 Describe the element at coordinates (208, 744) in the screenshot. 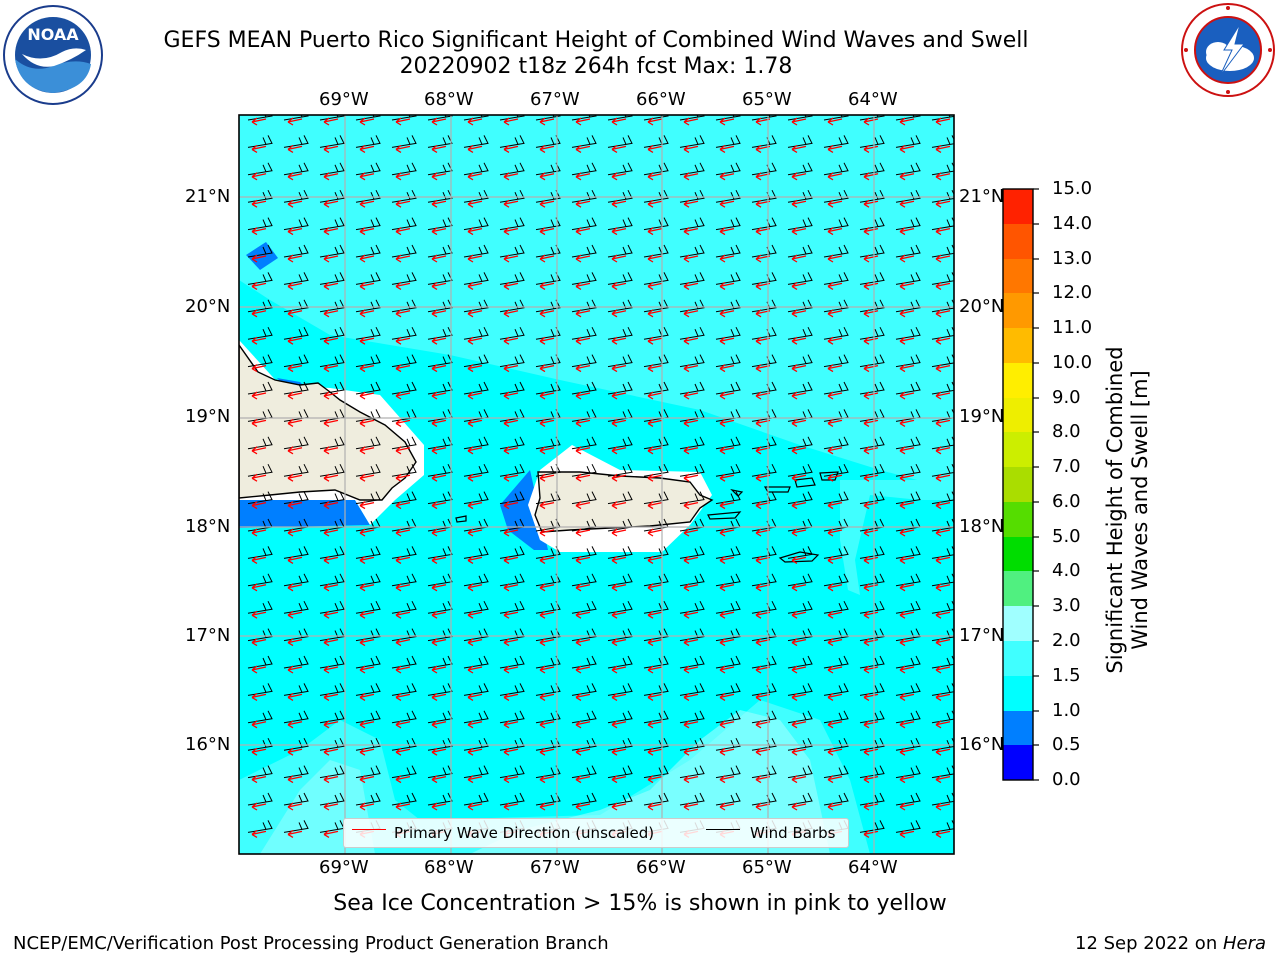

I see `lat-label-left: 16°N` at that location.